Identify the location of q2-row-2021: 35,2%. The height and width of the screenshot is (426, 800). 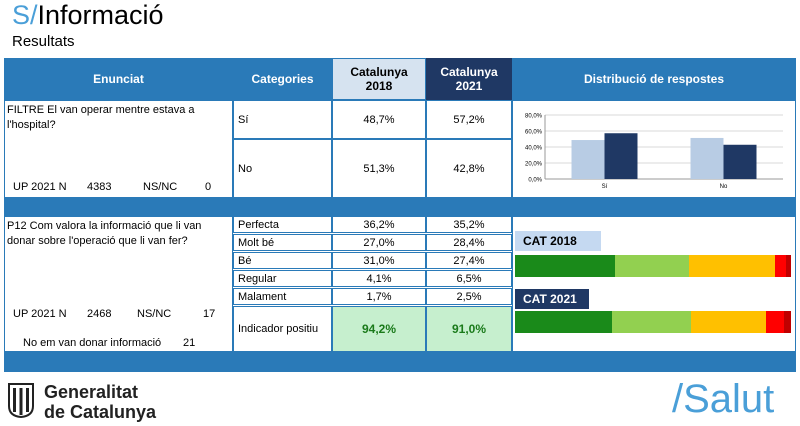
(469, 224).